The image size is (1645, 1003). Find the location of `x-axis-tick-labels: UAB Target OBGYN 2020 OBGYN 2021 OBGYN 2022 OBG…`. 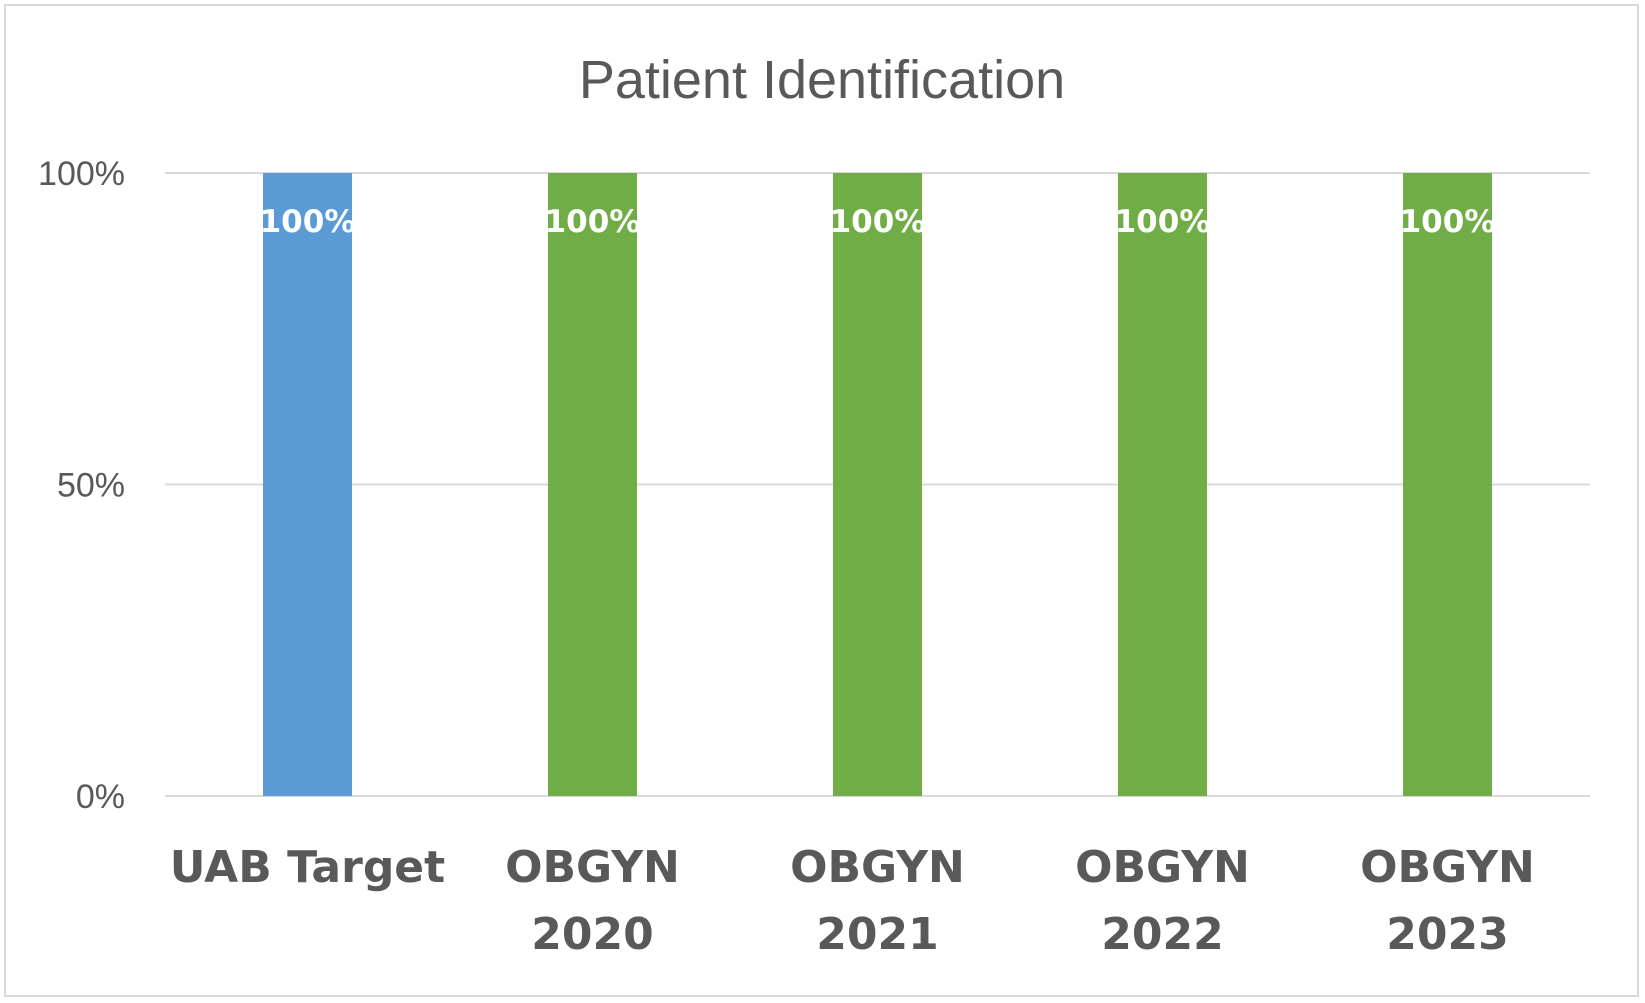

x-axis-tick-labels: UAB Target OBGYN 2020 OBGYN 2021 OBGYN 2022 OBG… is located at coordinates (852, 901).